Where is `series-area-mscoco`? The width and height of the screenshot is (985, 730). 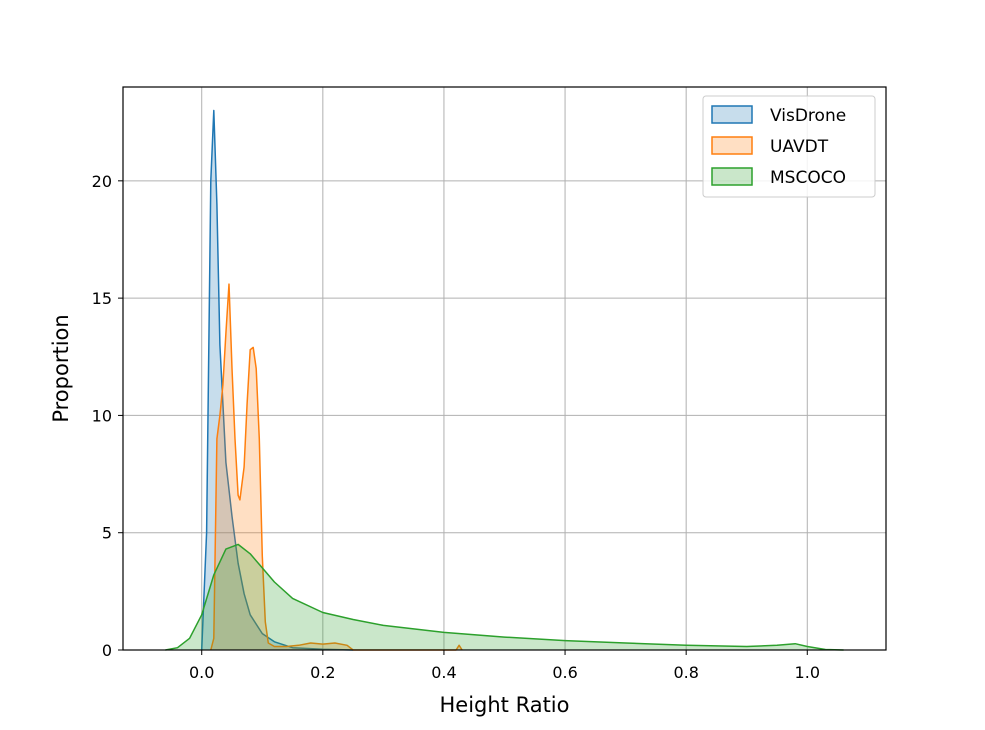
series-area-mscoco is located at coordinates (504, 597).